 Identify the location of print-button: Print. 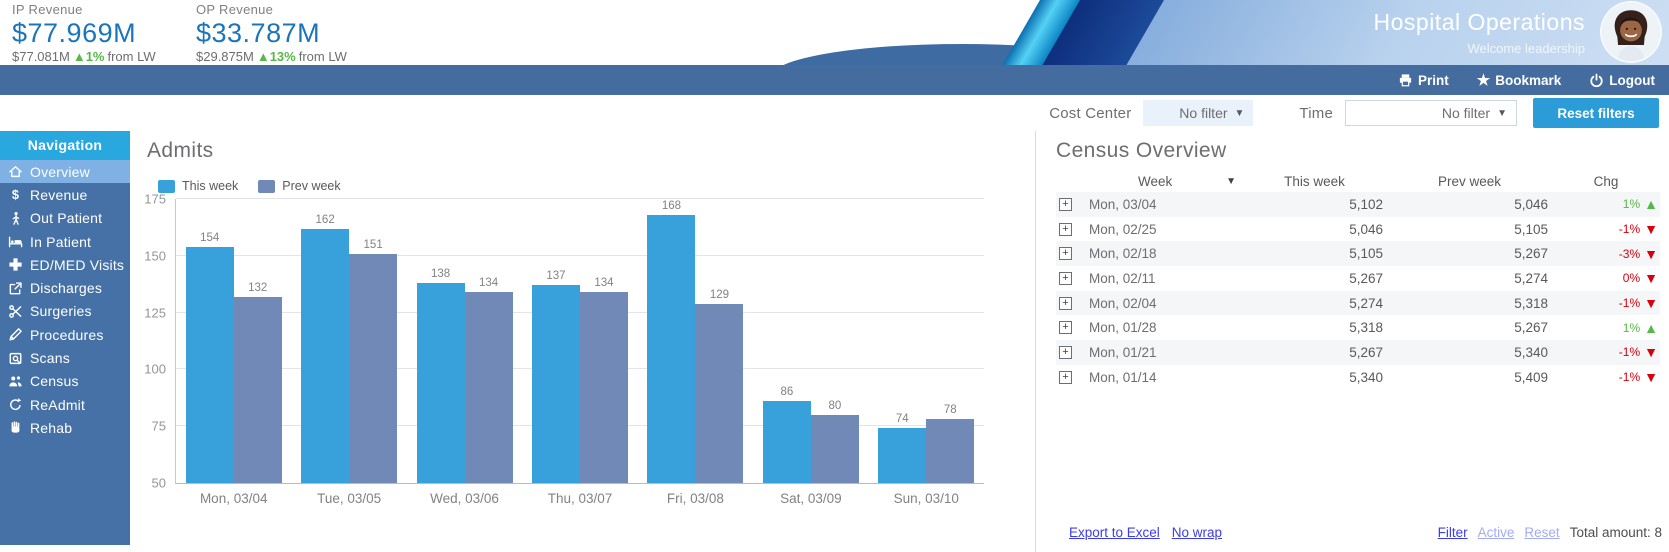
(1423, 80).